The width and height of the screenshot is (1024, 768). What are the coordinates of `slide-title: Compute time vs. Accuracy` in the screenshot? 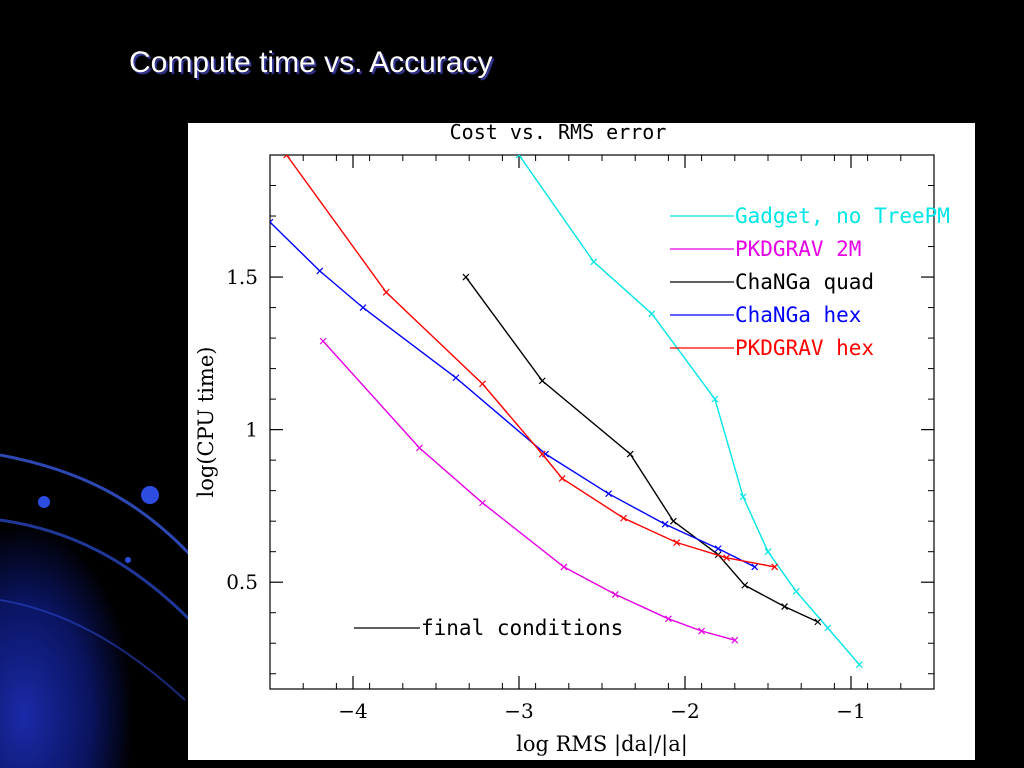 It's located at (311, 62).